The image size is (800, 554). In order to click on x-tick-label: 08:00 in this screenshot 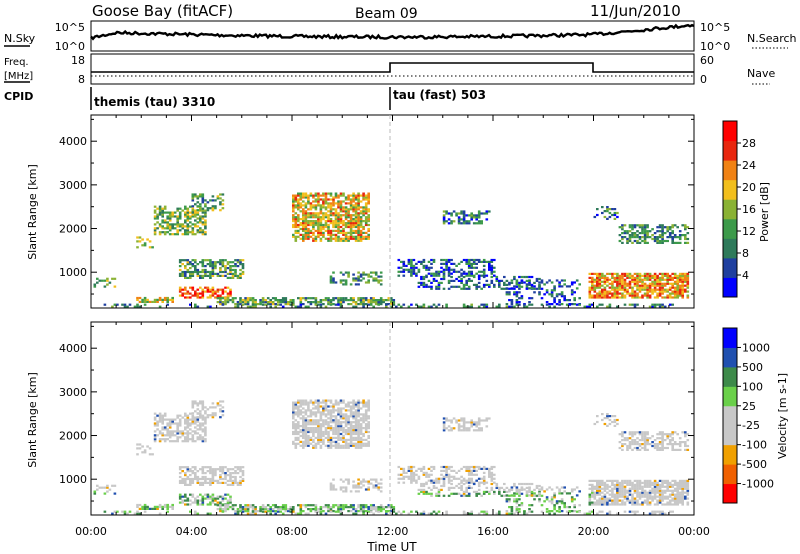, I will do `click(292, 531)`.